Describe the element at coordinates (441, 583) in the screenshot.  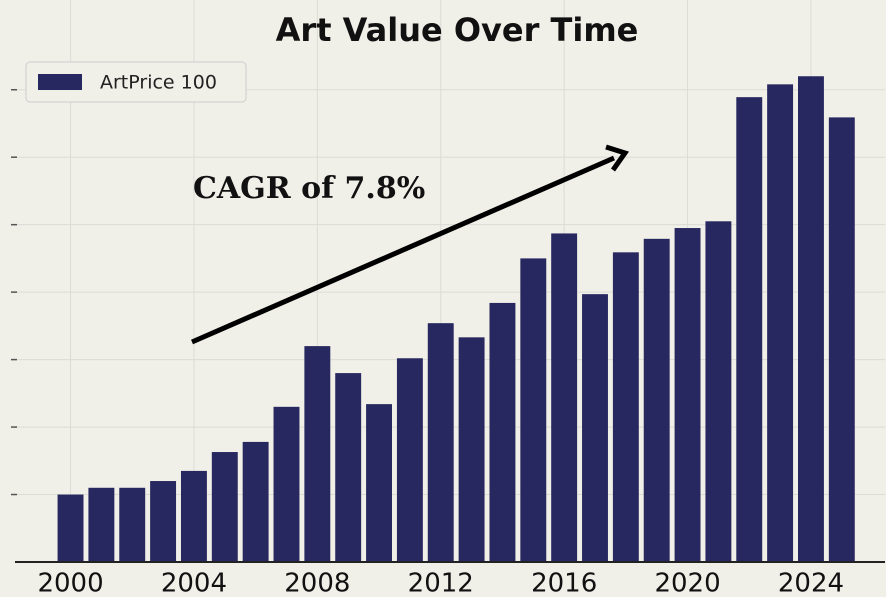
I see `x-tick-label: 2012` at that location.